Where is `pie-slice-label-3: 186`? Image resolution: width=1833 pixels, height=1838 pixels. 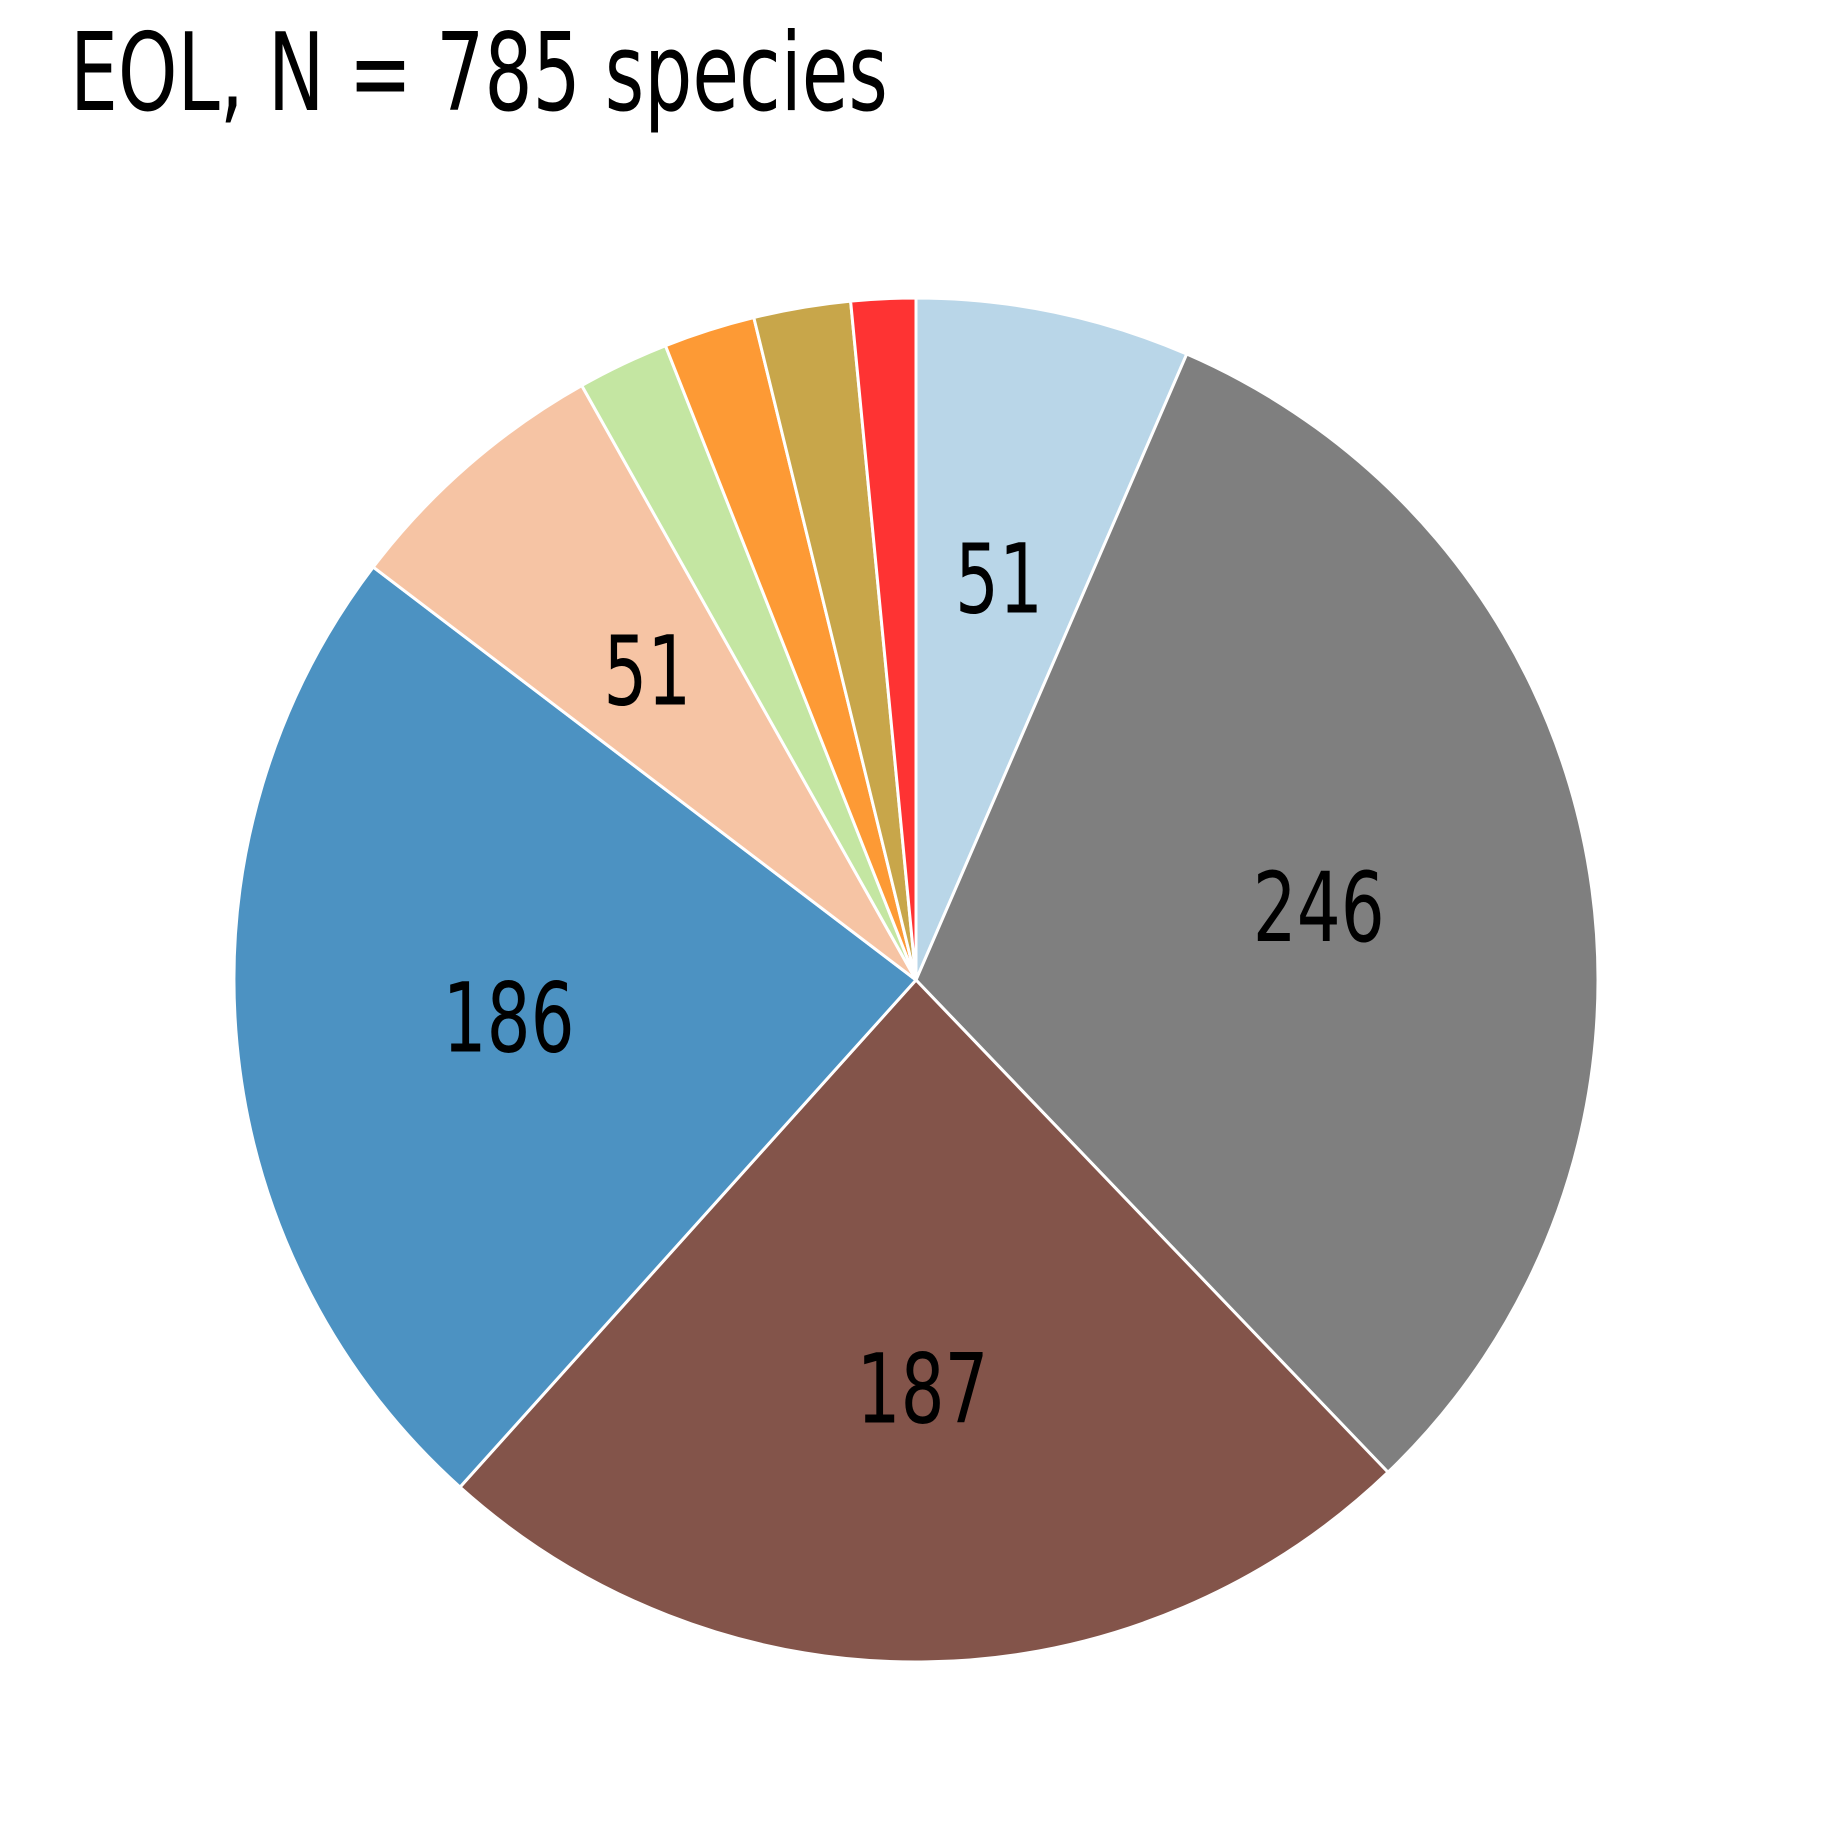 pie-slice-label-3: 186 is located at coordinates (509, 1018).